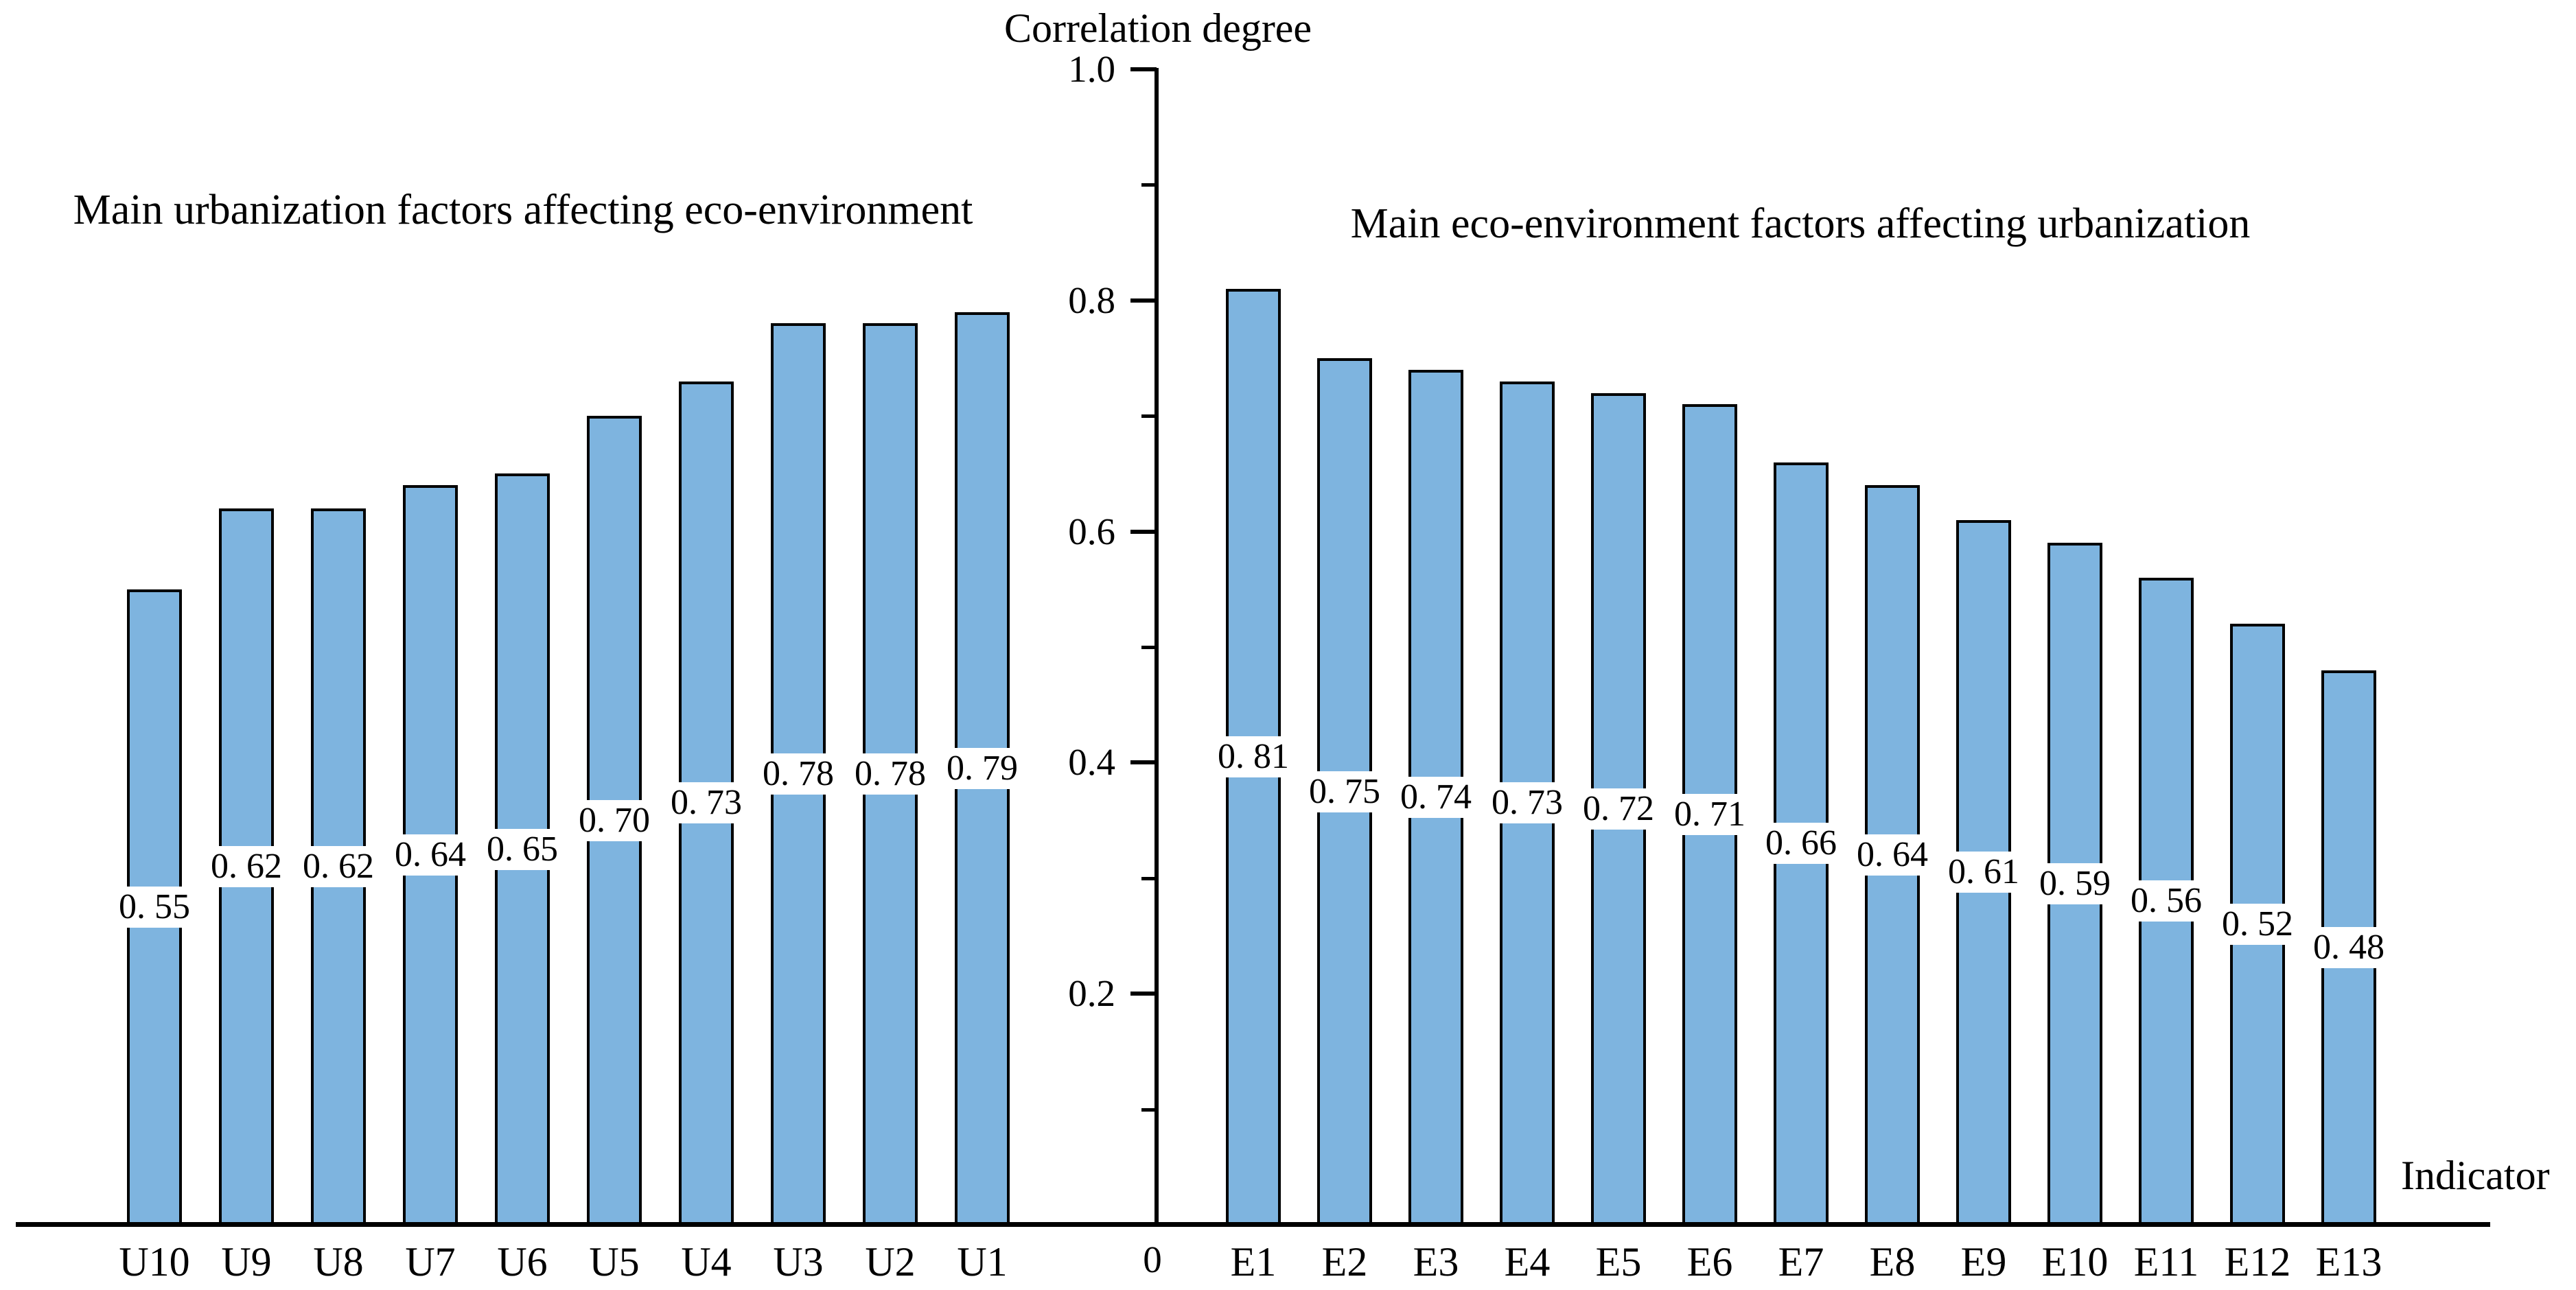 The width and height of the screenshot is (2576, 1290). Describe the element at coordinates (1149, 878) in the screenshot. I see `y-minor-tick-0.3` at that location.